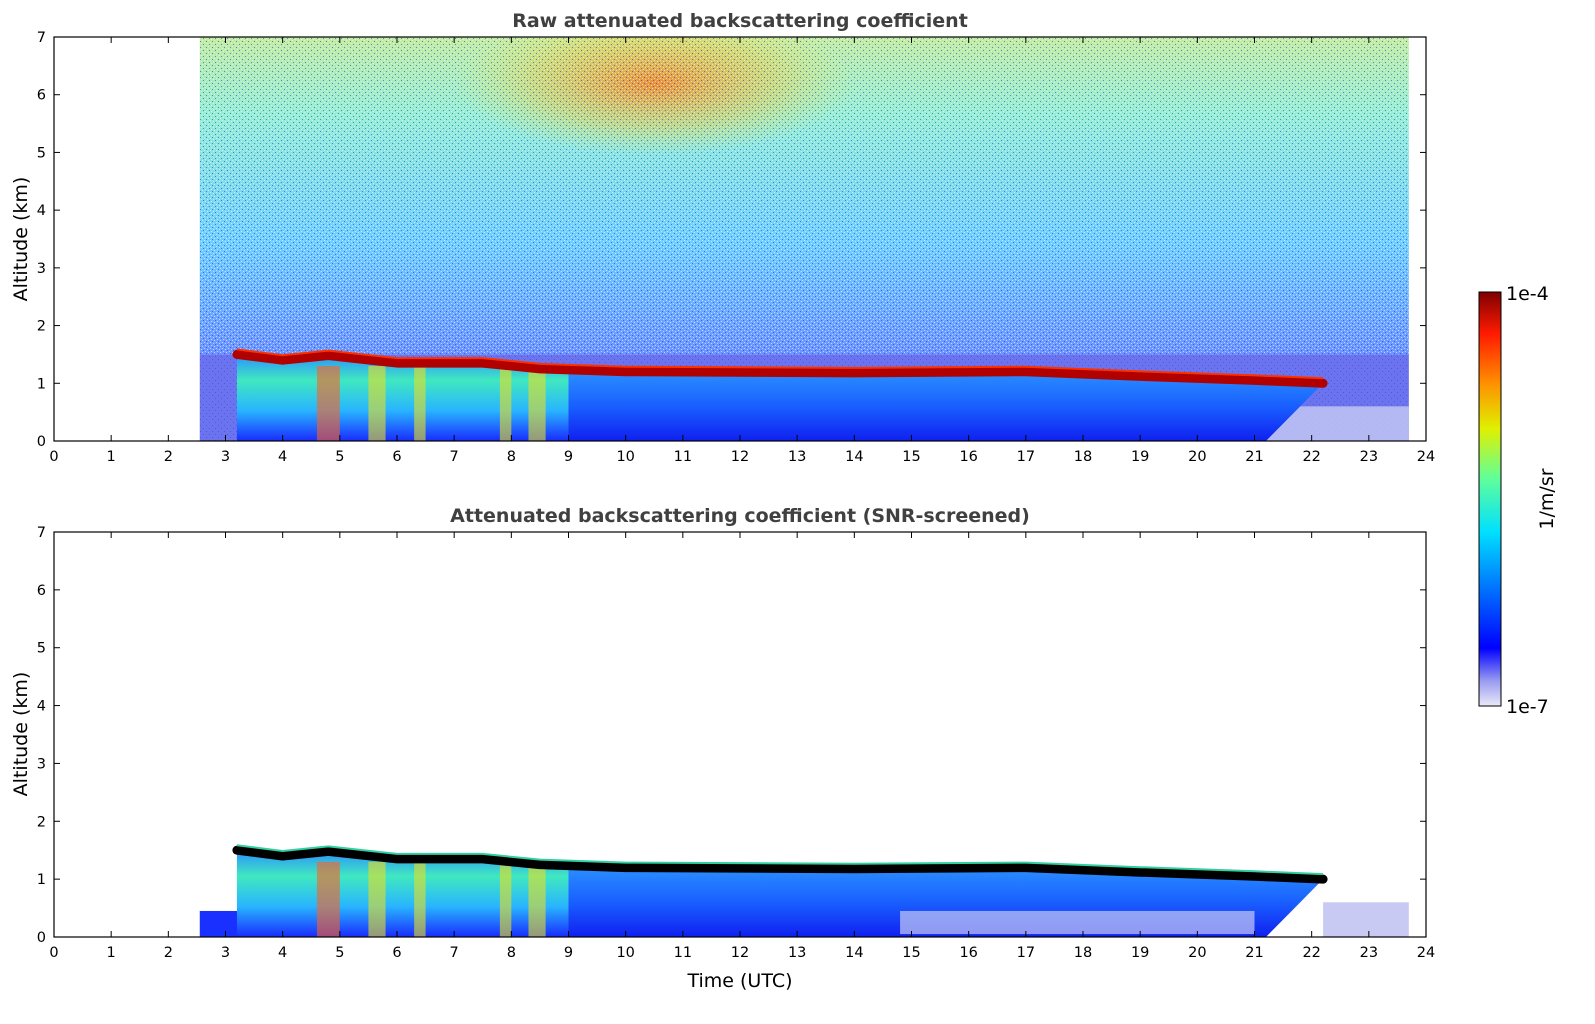  Describe the element at coordinates (1527, 294) in the screenshot. I see `colorbar-max-label: 1e-4` at that location.